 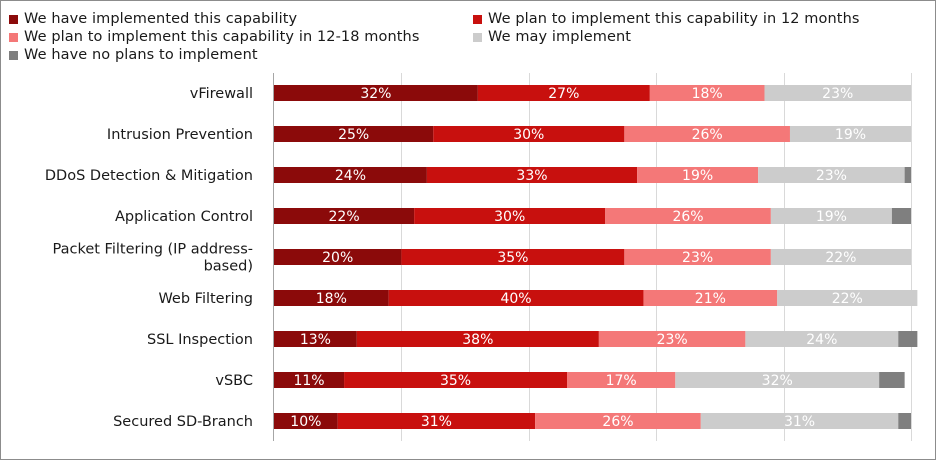 I want to click on data-label: 40%, so click(x=515, y=299).